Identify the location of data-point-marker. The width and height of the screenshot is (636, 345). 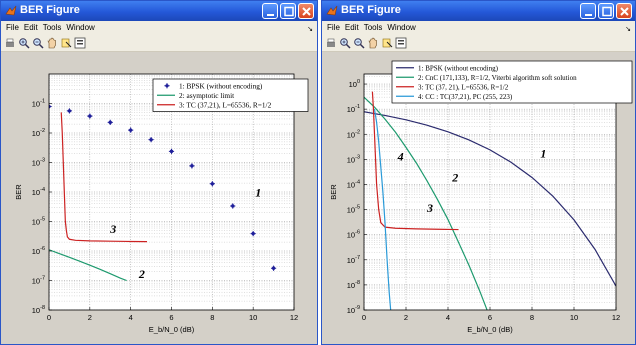
(50, 106).